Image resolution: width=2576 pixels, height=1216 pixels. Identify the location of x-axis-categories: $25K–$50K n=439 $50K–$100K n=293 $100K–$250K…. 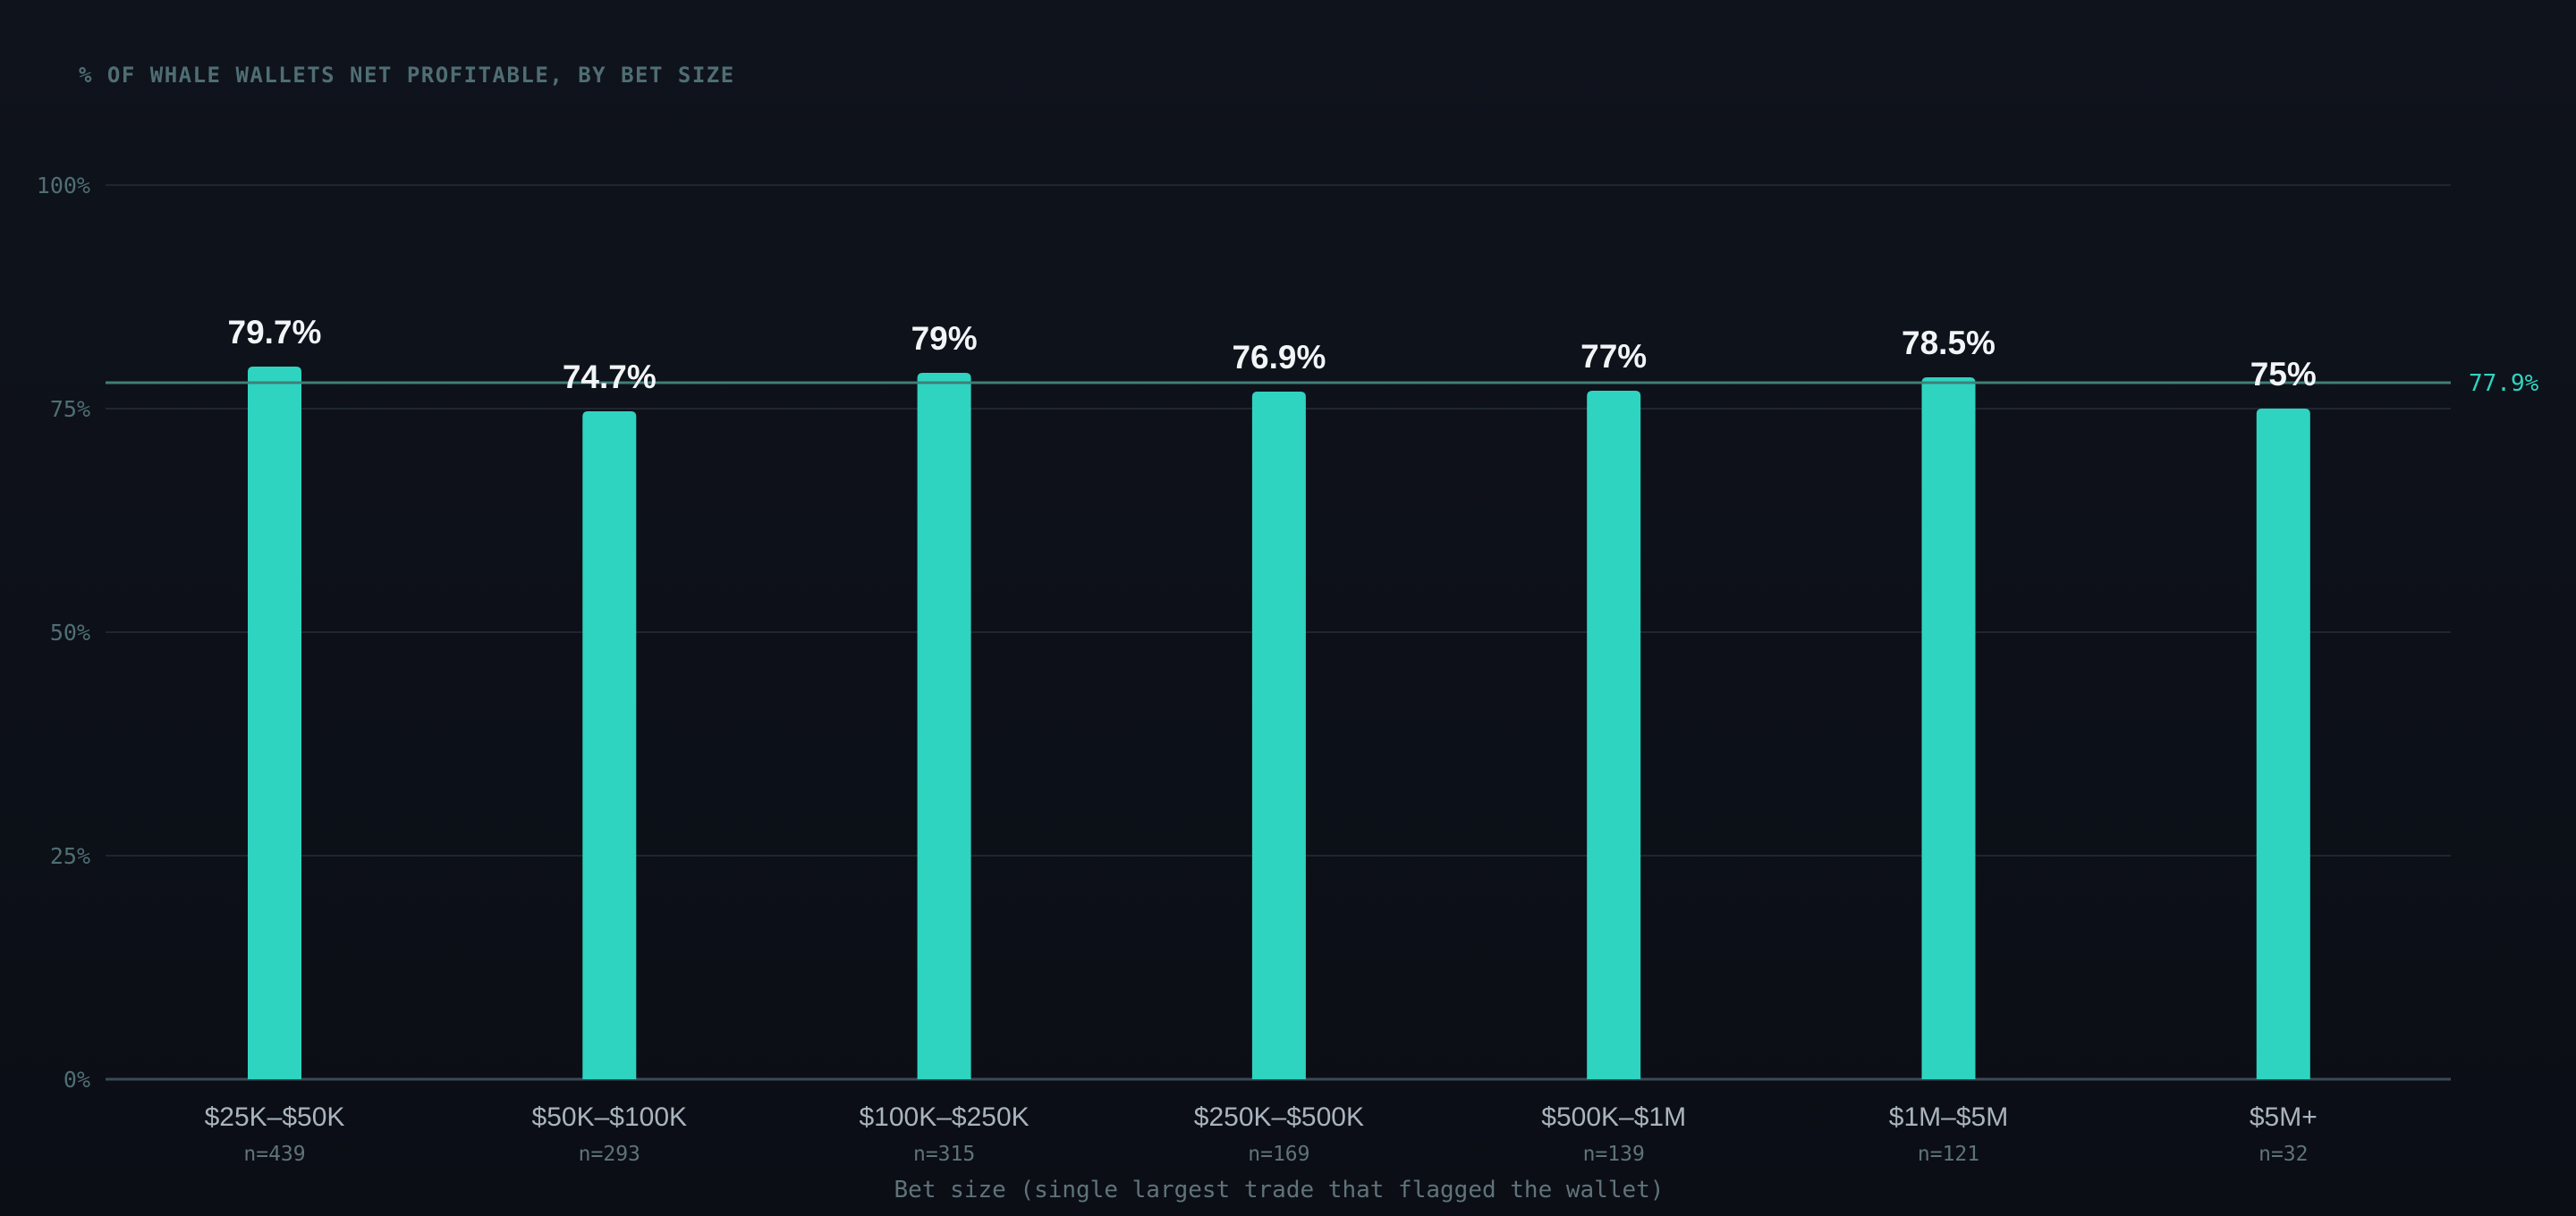
(1261, 1134).